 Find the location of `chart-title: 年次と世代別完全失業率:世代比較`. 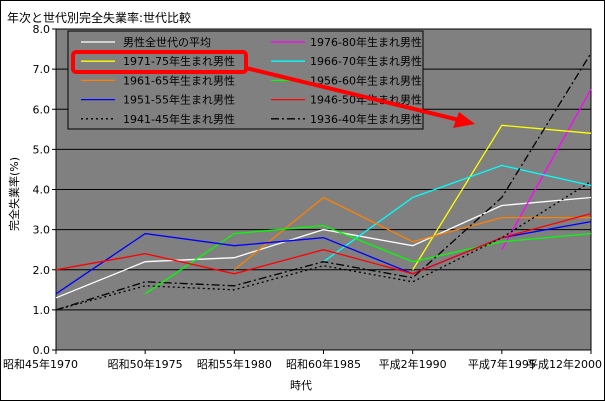

chart-title: 年次と世代別完全失業率:世代比較 is located at coordinates (99, 17).